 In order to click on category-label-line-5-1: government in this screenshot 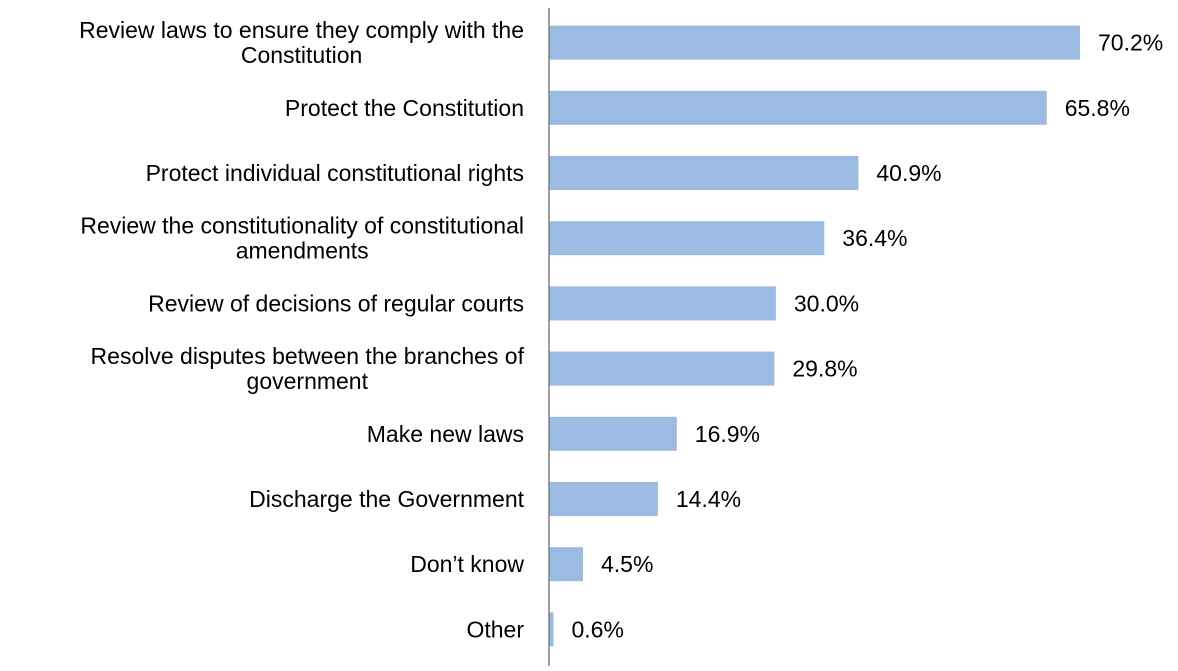, I will do `click(308, 381)`.